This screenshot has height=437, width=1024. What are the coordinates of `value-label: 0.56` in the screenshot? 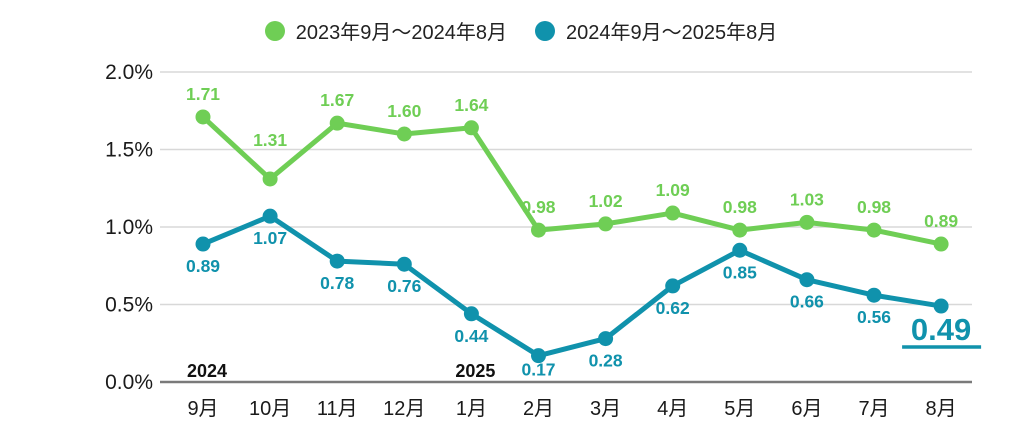 It's located at (874, 317).